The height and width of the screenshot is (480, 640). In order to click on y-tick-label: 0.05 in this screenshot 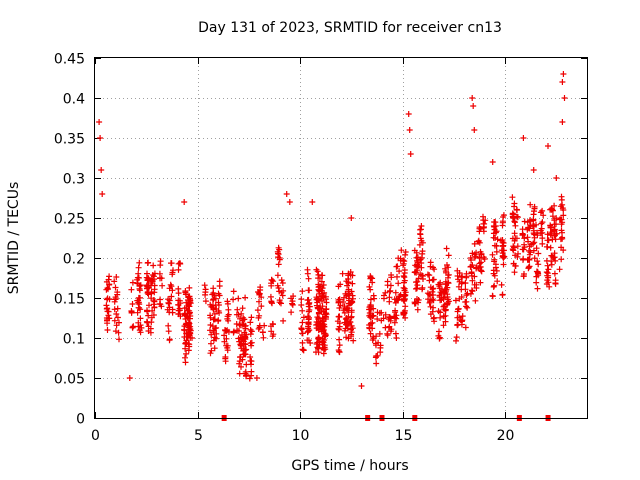, I will do `click(69, 380)`.